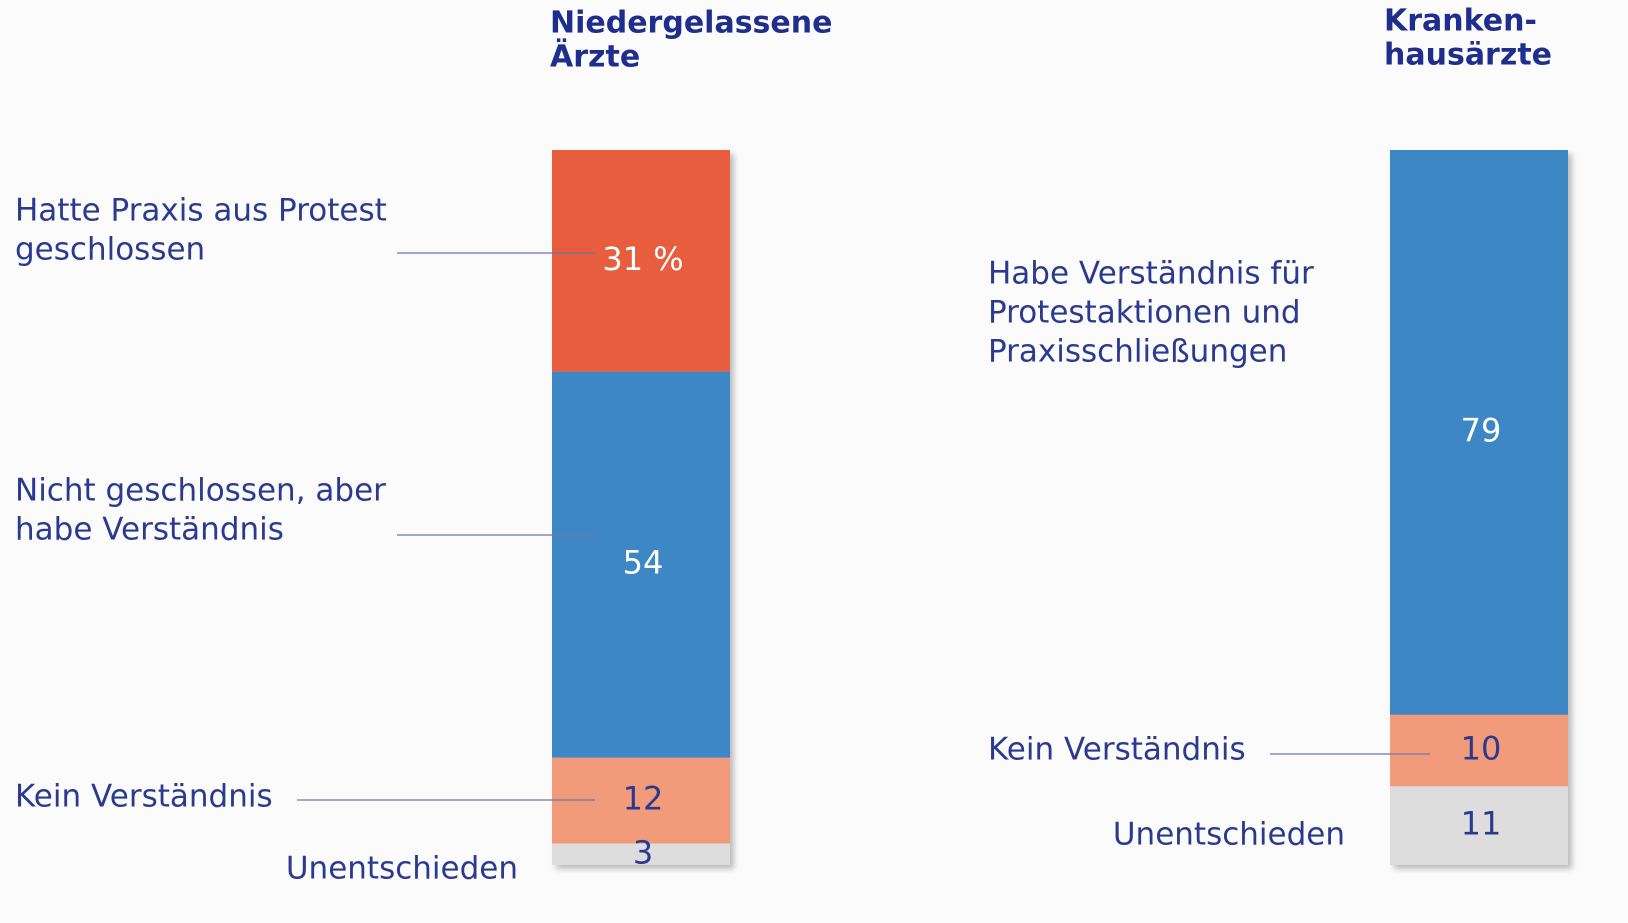 The height and width of the screenshot is (923, 1628). I want to click on chart-title: hausärzte, so click(1468, 55).